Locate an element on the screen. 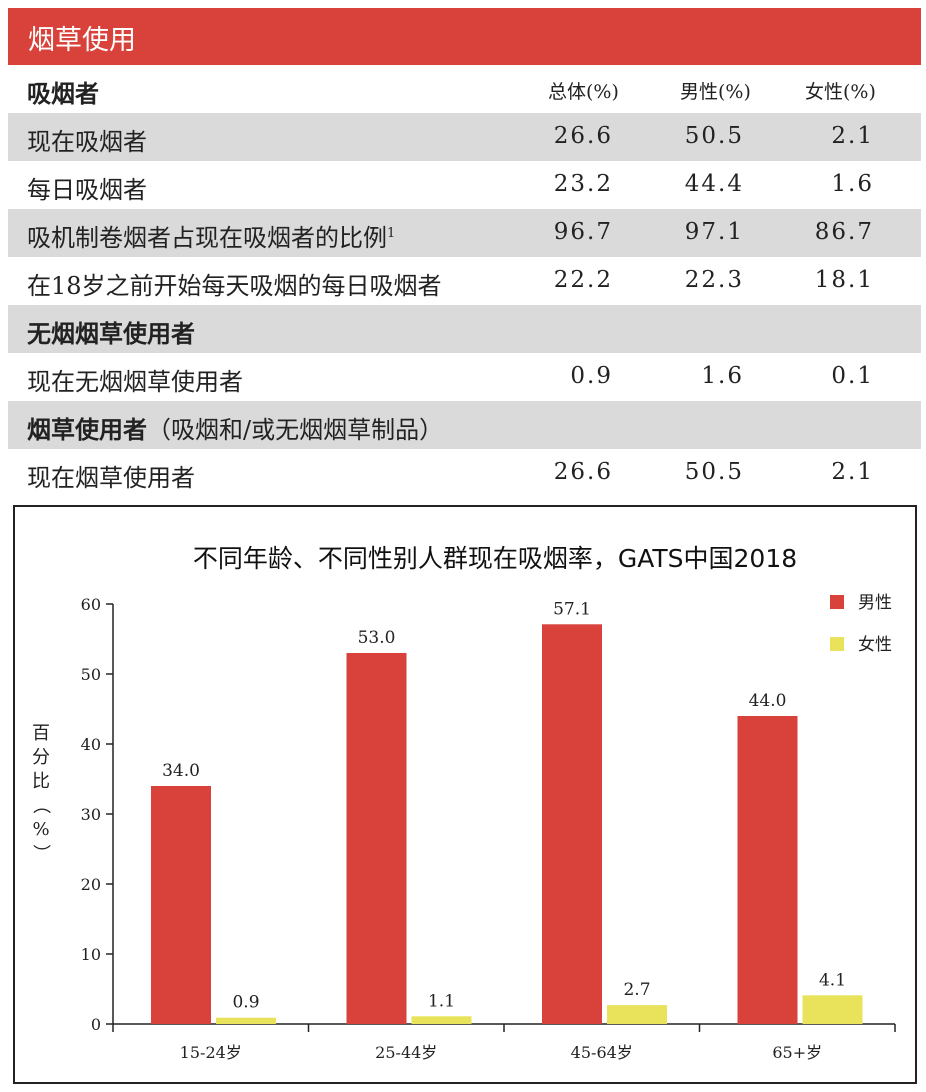 Image resolution: width=926 pixels, height=1092 pixels. column-header-female: 女性(%) is located at coordinates (840, 92).